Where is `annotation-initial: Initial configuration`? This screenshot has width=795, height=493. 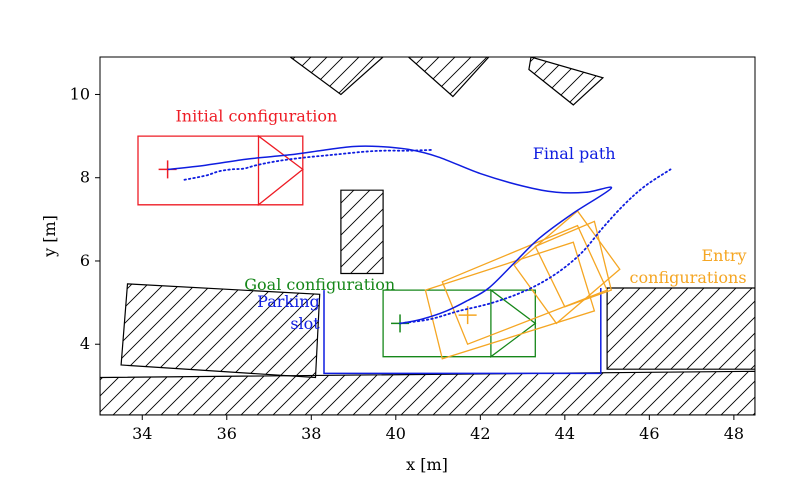 annotation-initial: Initial configuration is located at coordinates (256, 116).